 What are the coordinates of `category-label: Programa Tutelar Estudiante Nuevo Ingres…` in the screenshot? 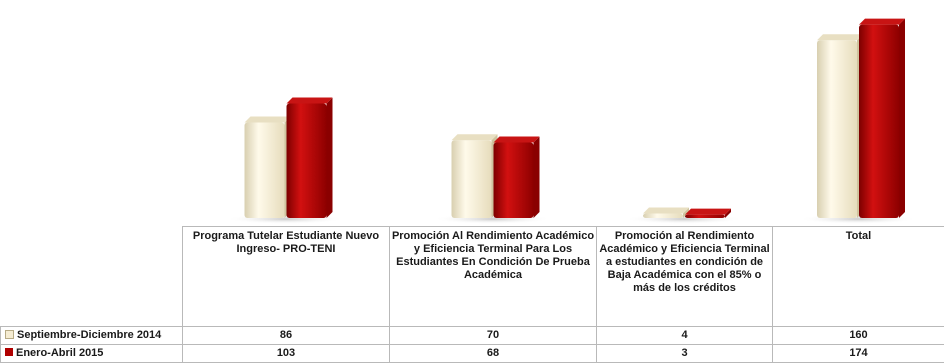 It's located at (286, 277).